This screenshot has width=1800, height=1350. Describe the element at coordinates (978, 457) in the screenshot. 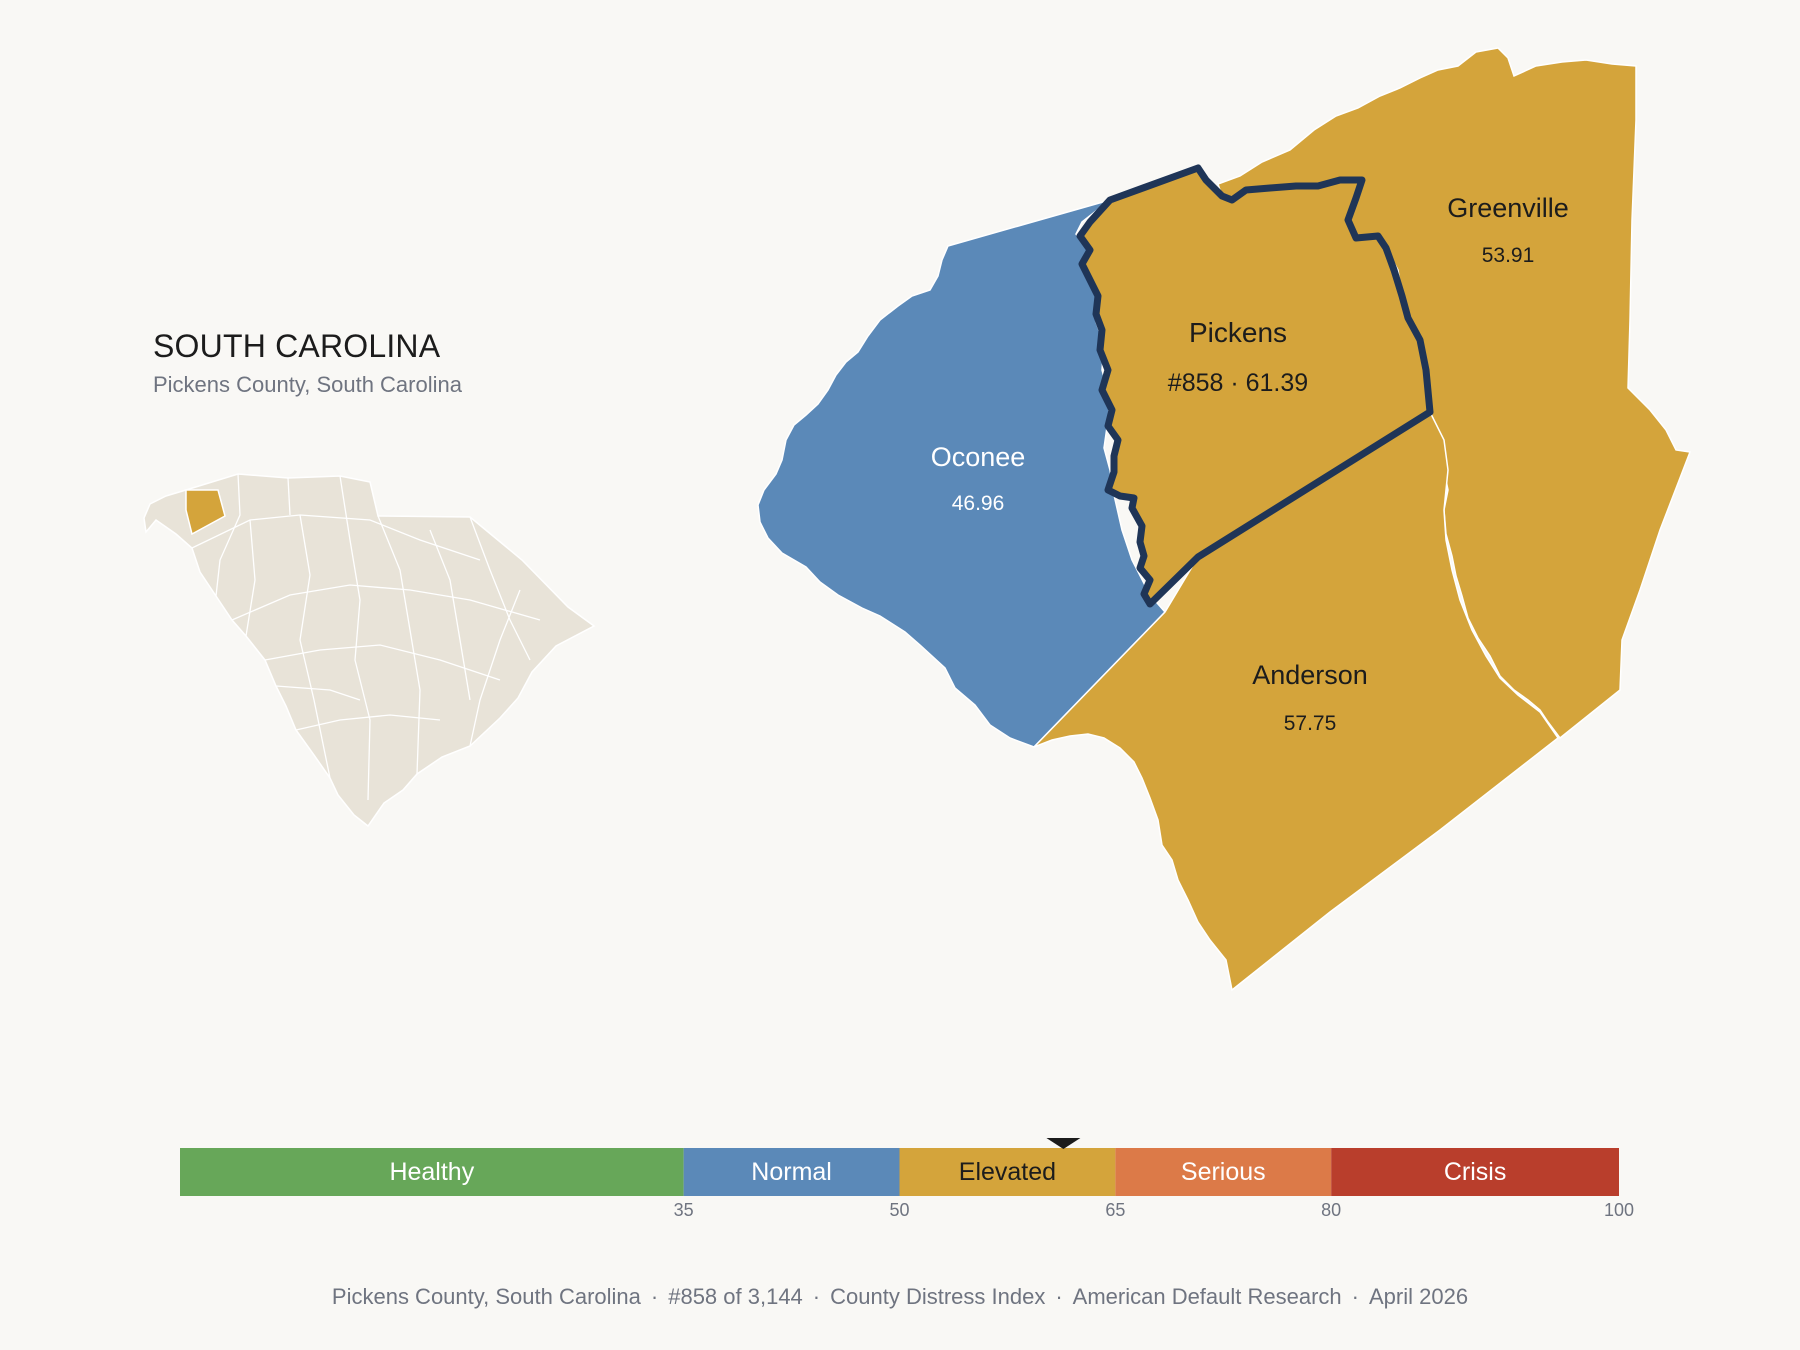

I see `label-oconee-name: Oconee` at that location.